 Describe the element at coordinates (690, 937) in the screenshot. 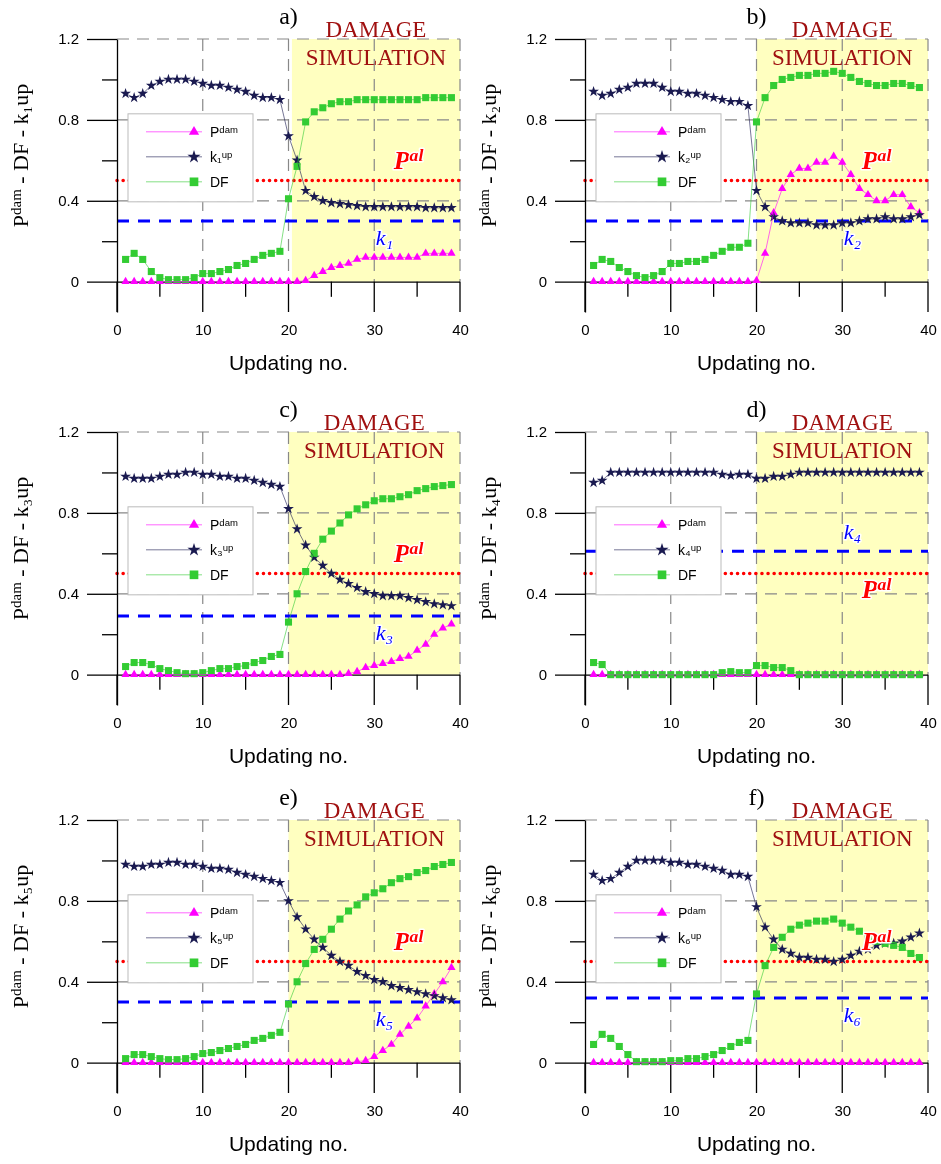

I see `legend-label: k₆$^{up}$` at that location.